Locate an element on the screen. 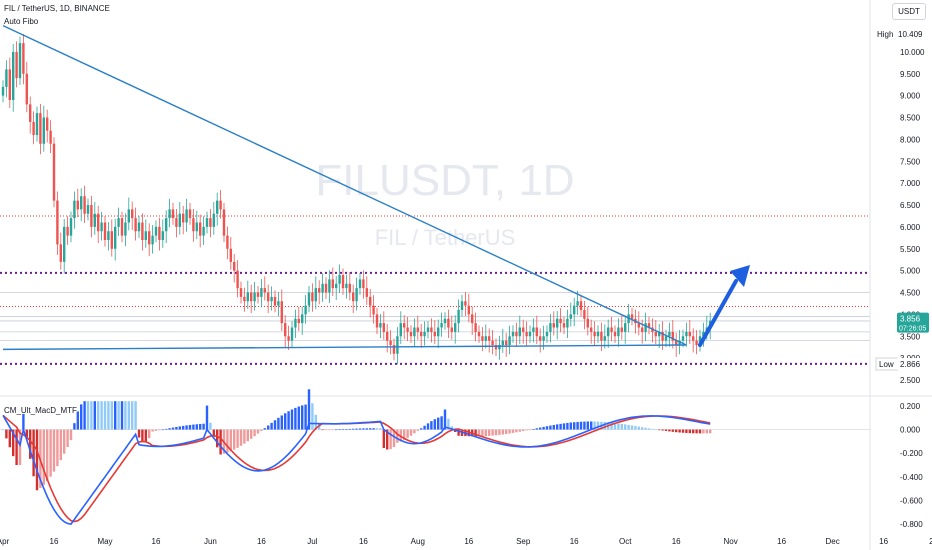 This screenshot has width=932, height=550. price-tick-label: 9.500 is located at coordinates (910, 74).